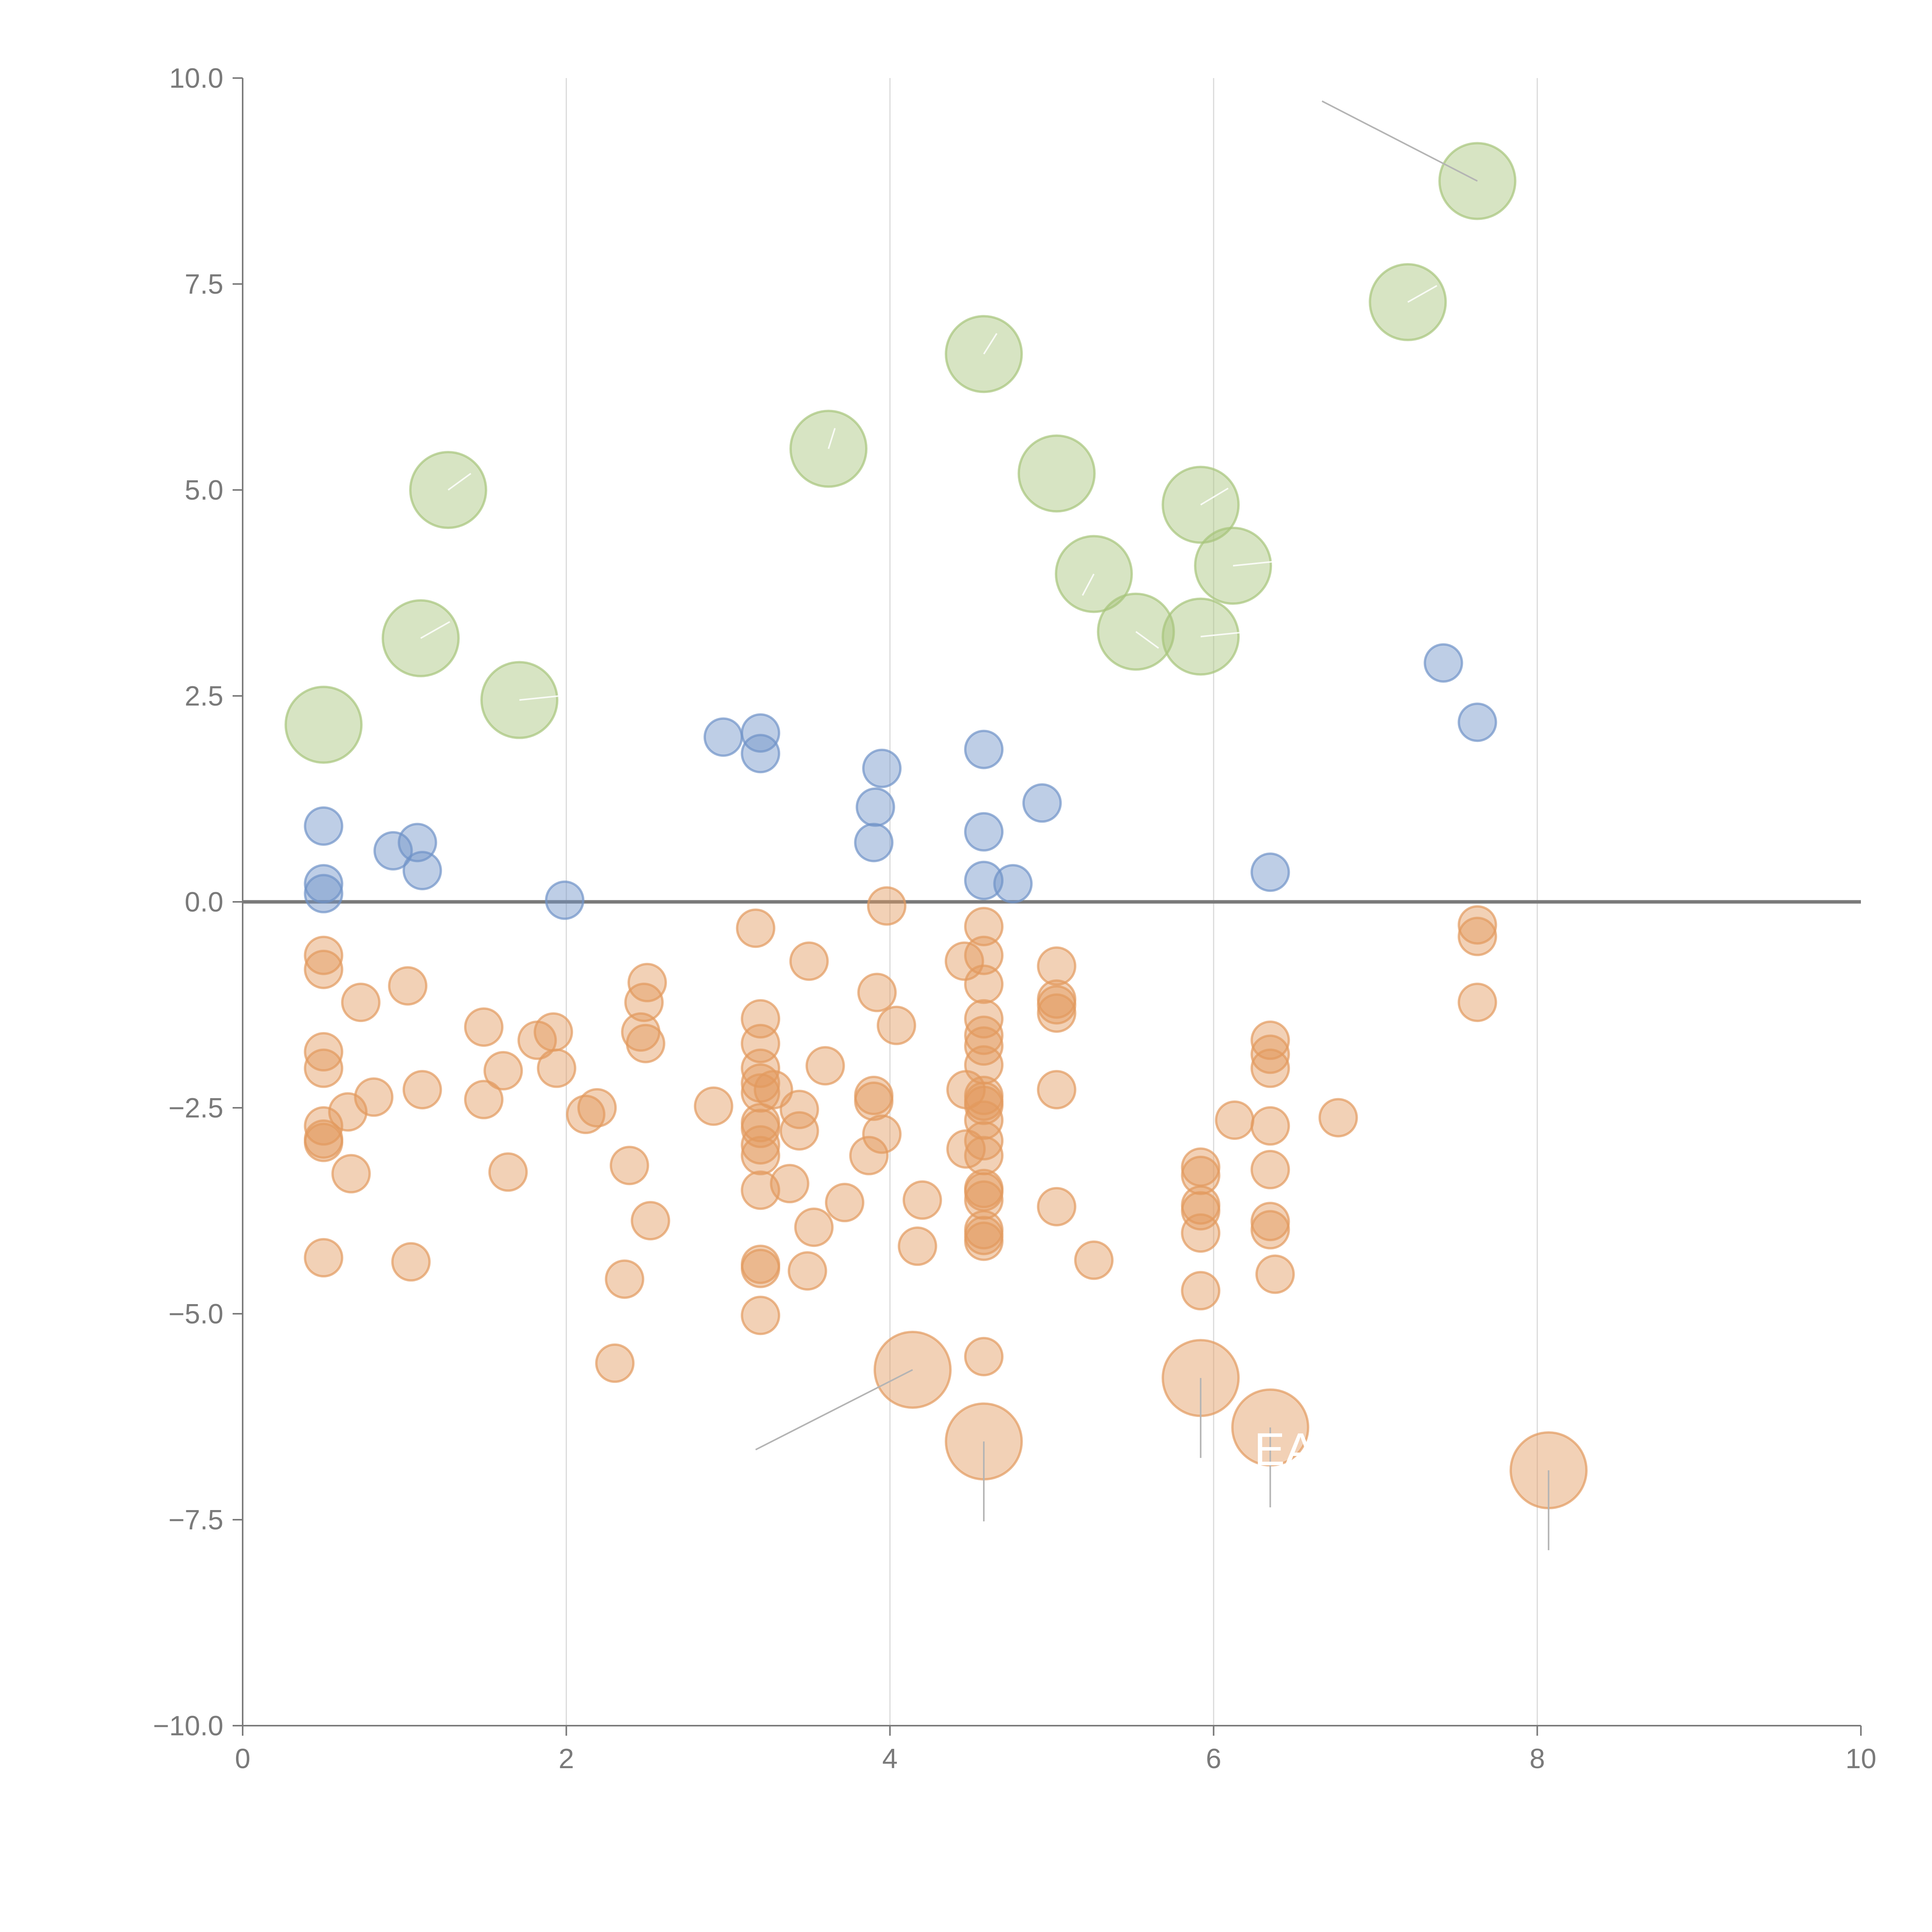 This screenshot has height=1932, width=1932. I want to click on y-tick-label: −2.5, so click(196, 1108).